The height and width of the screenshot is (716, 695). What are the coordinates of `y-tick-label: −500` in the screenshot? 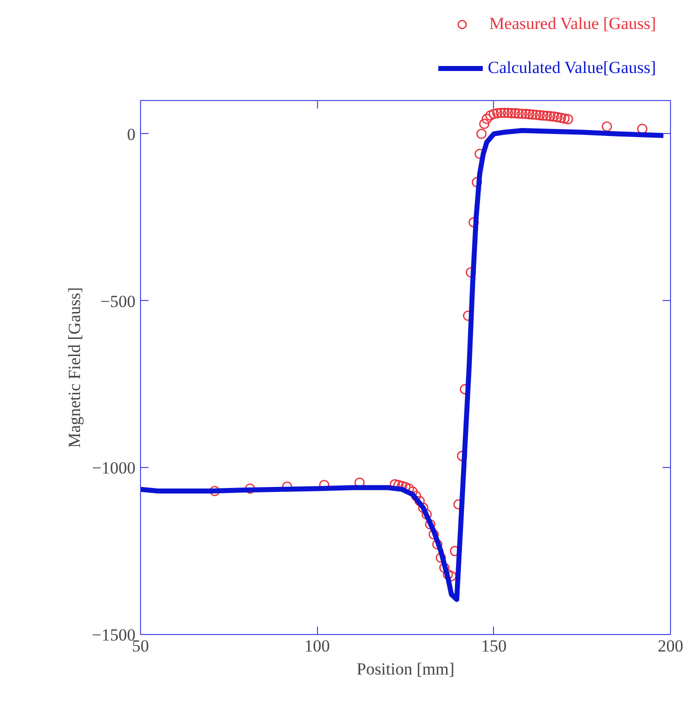 It's located at (118, 301).